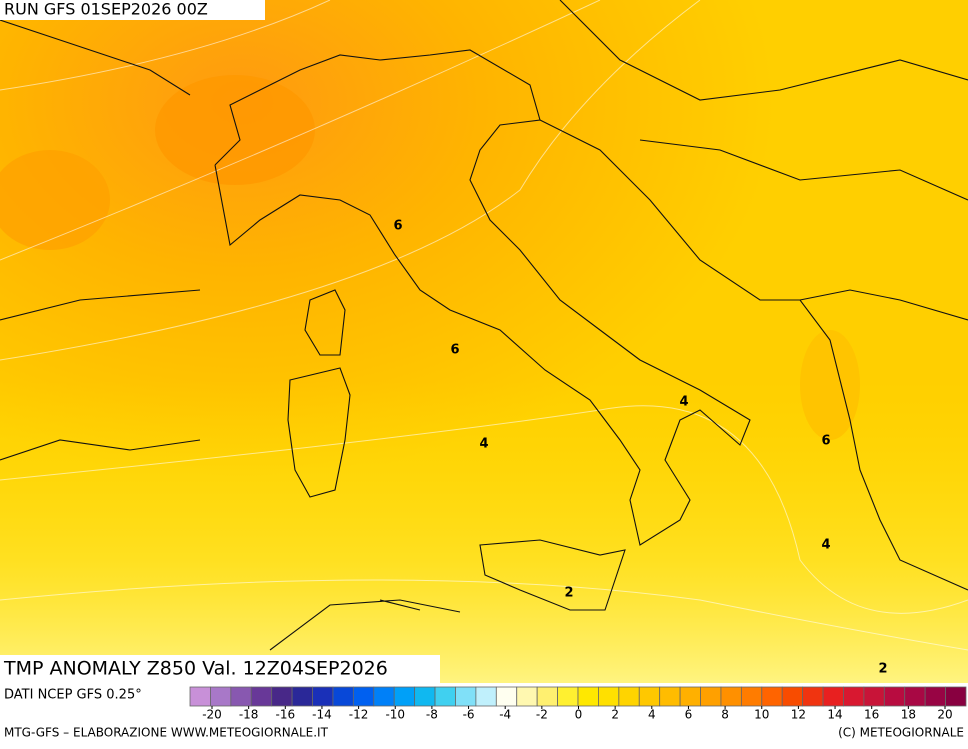 Image resolution: width=968 pixels, height=749 pixels. What do you see at coordinates (944, 715) in the screenshot?
I see `colorbar-tick-label: 20` at bounding box center [944, 715].